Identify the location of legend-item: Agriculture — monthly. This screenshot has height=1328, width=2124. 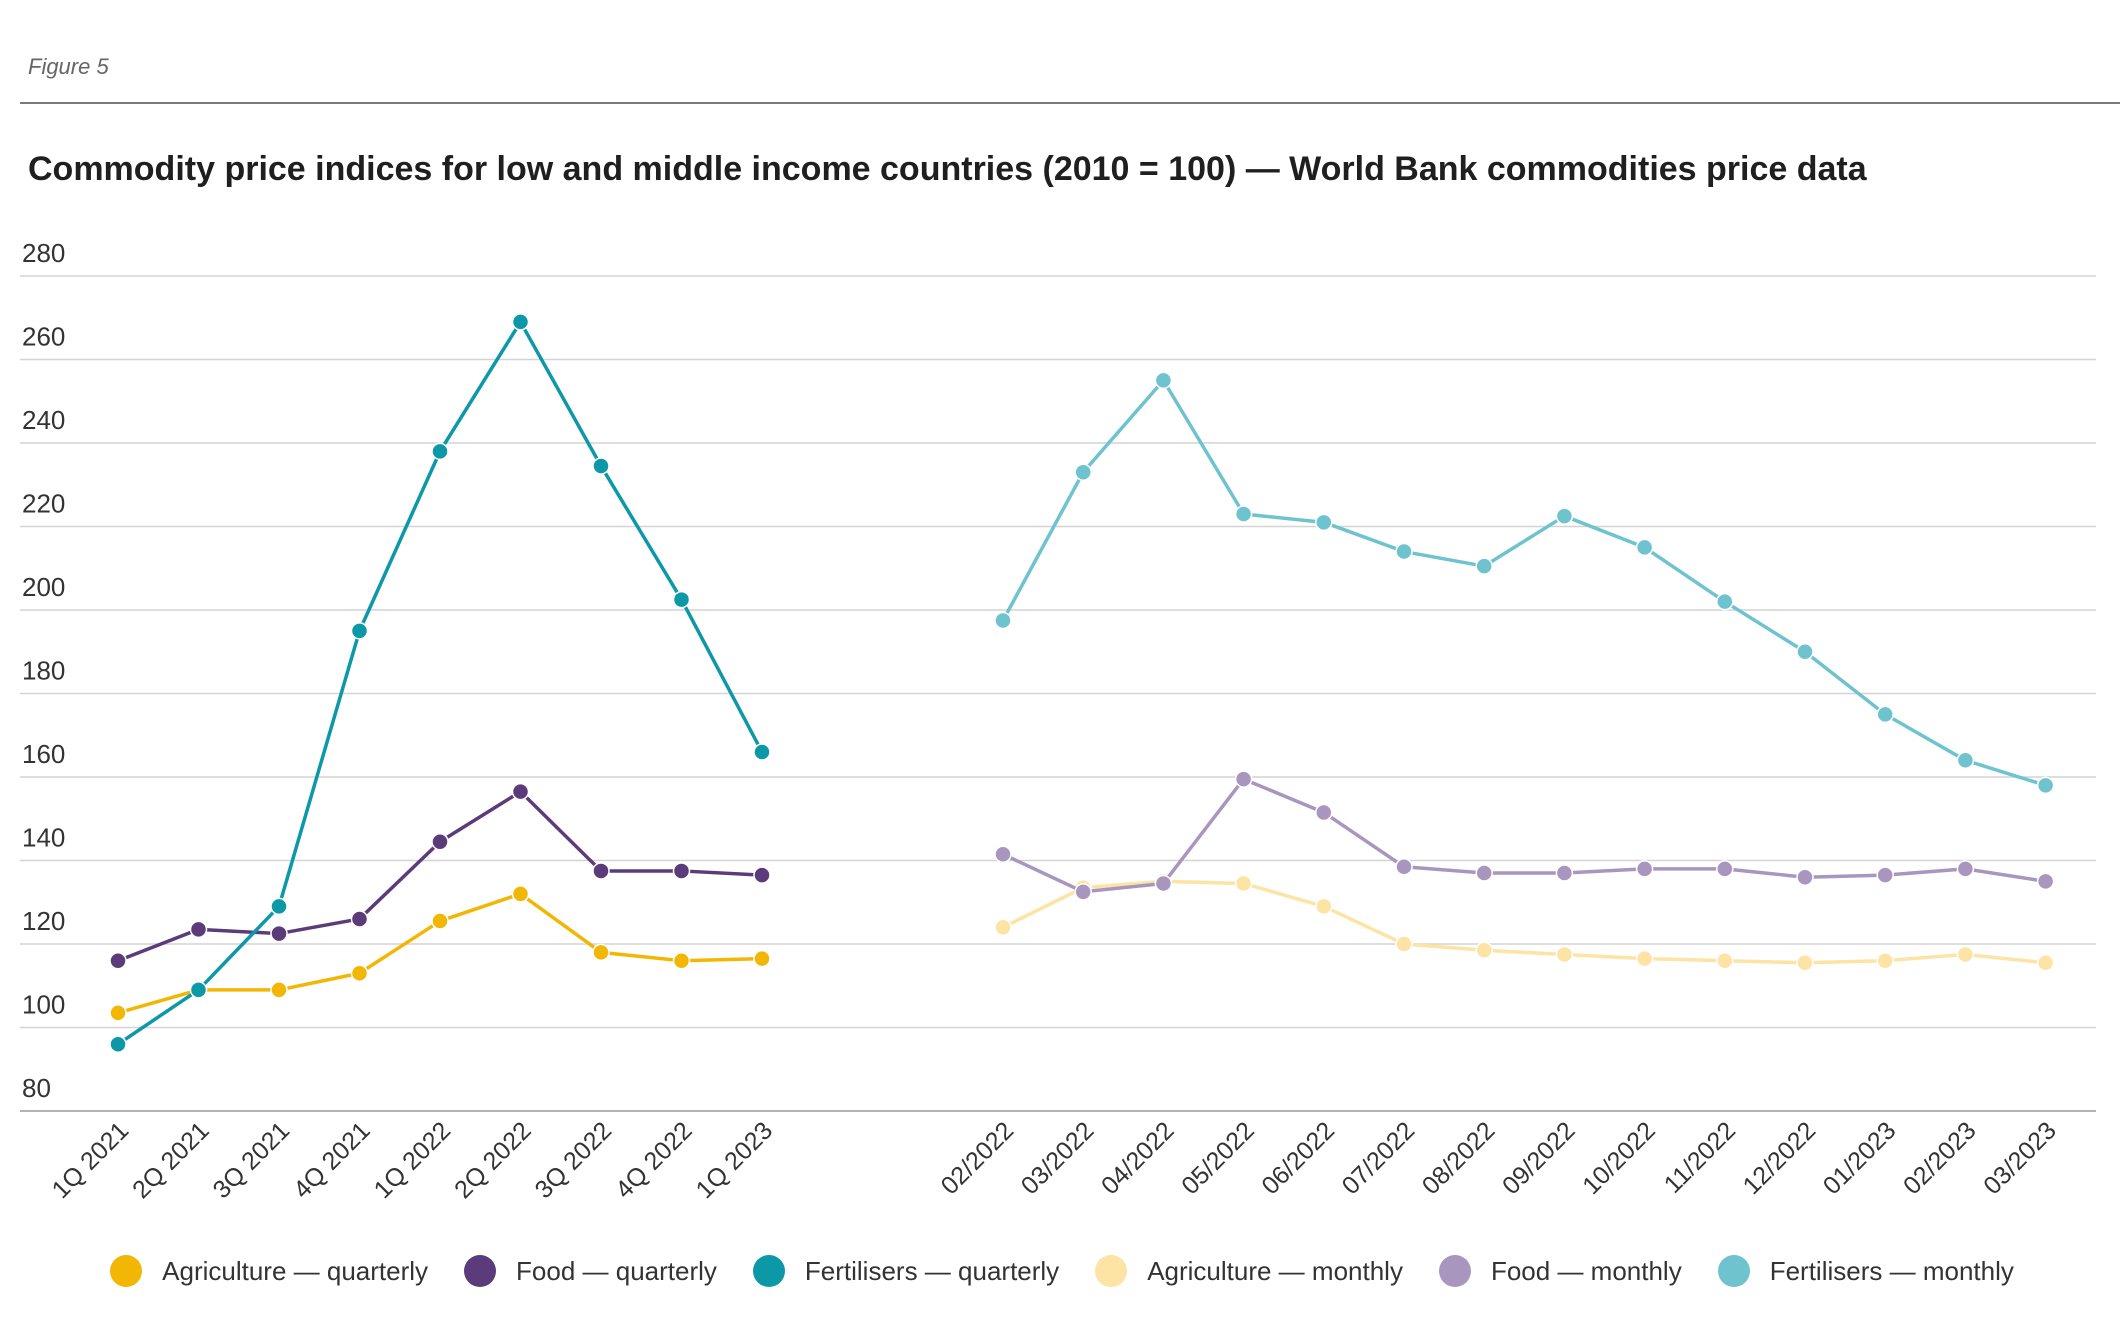
(1249, 1271).